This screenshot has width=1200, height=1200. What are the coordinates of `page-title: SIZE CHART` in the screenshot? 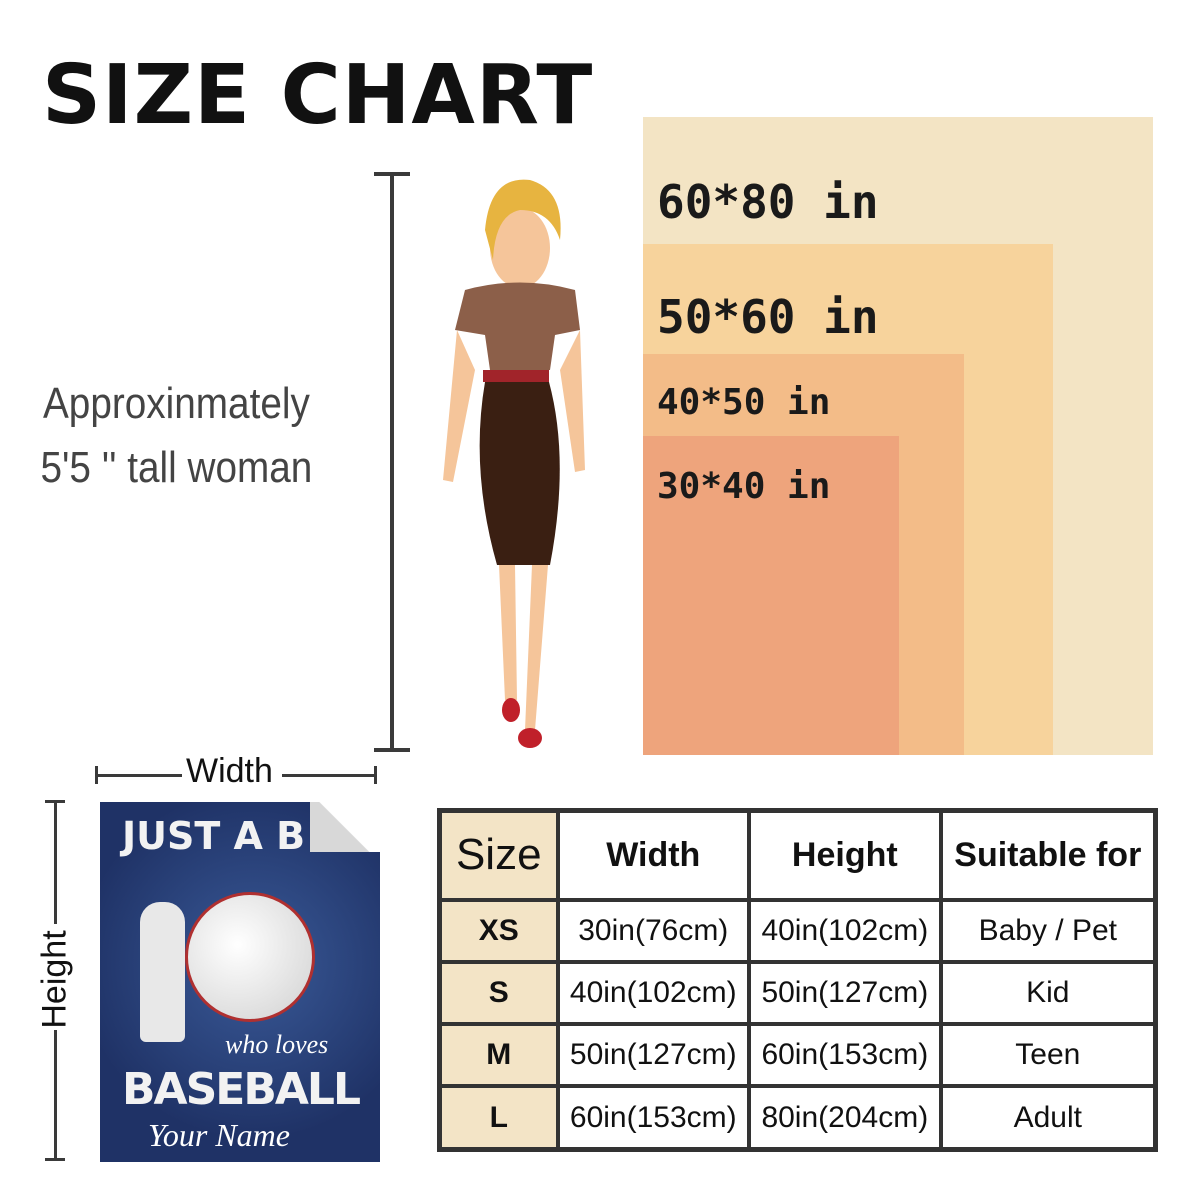 It's located at (318, 95).